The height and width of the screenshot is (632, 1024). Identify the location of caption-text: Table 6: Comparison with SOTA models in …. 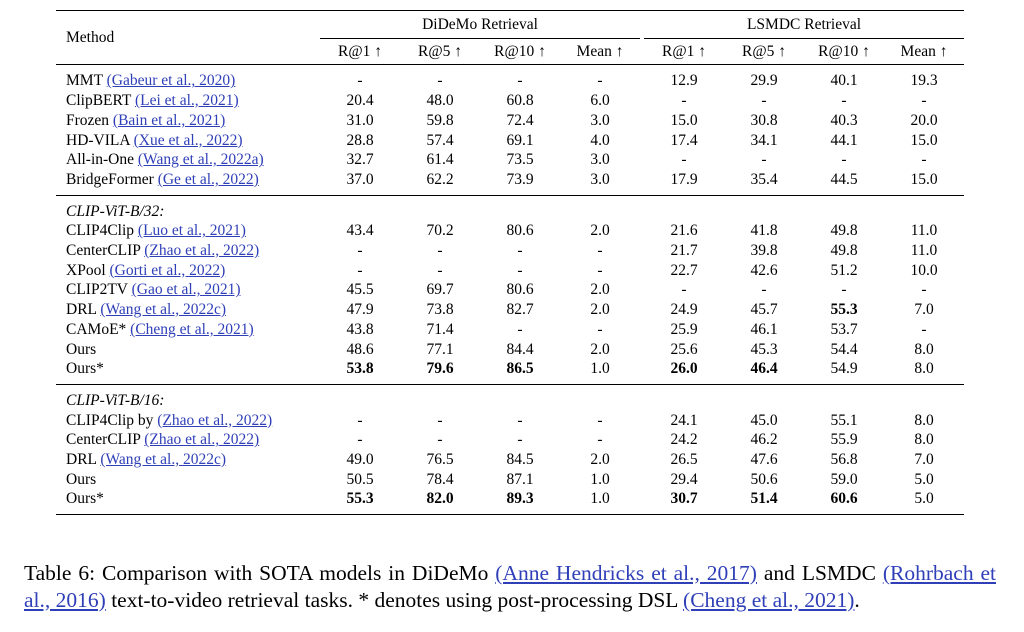
(260, 572).